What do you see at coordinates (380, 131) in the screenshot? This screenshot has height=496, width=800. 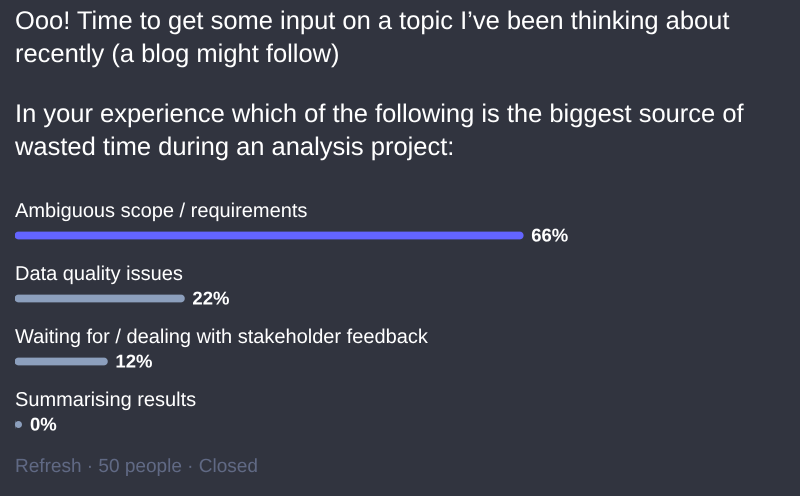 I see `chart-subtitle: In your experience which of the following is the biggest source of wasted time during an analysis project:` at bounding box center [380, 131].